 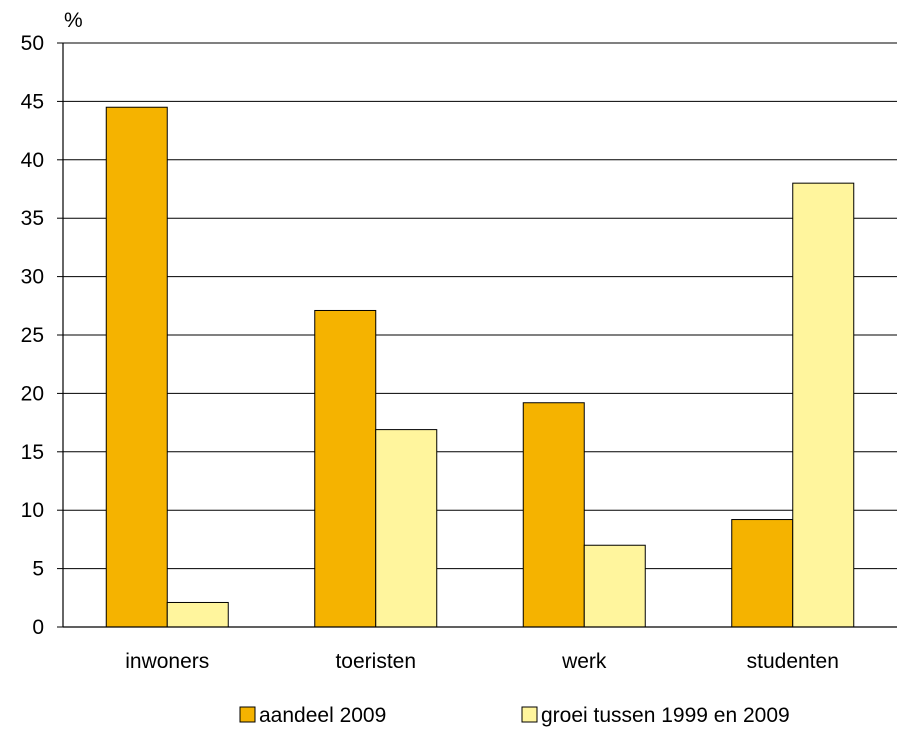 I want to click on legend-label: aandeel 2009, so click(x=322, y=715).